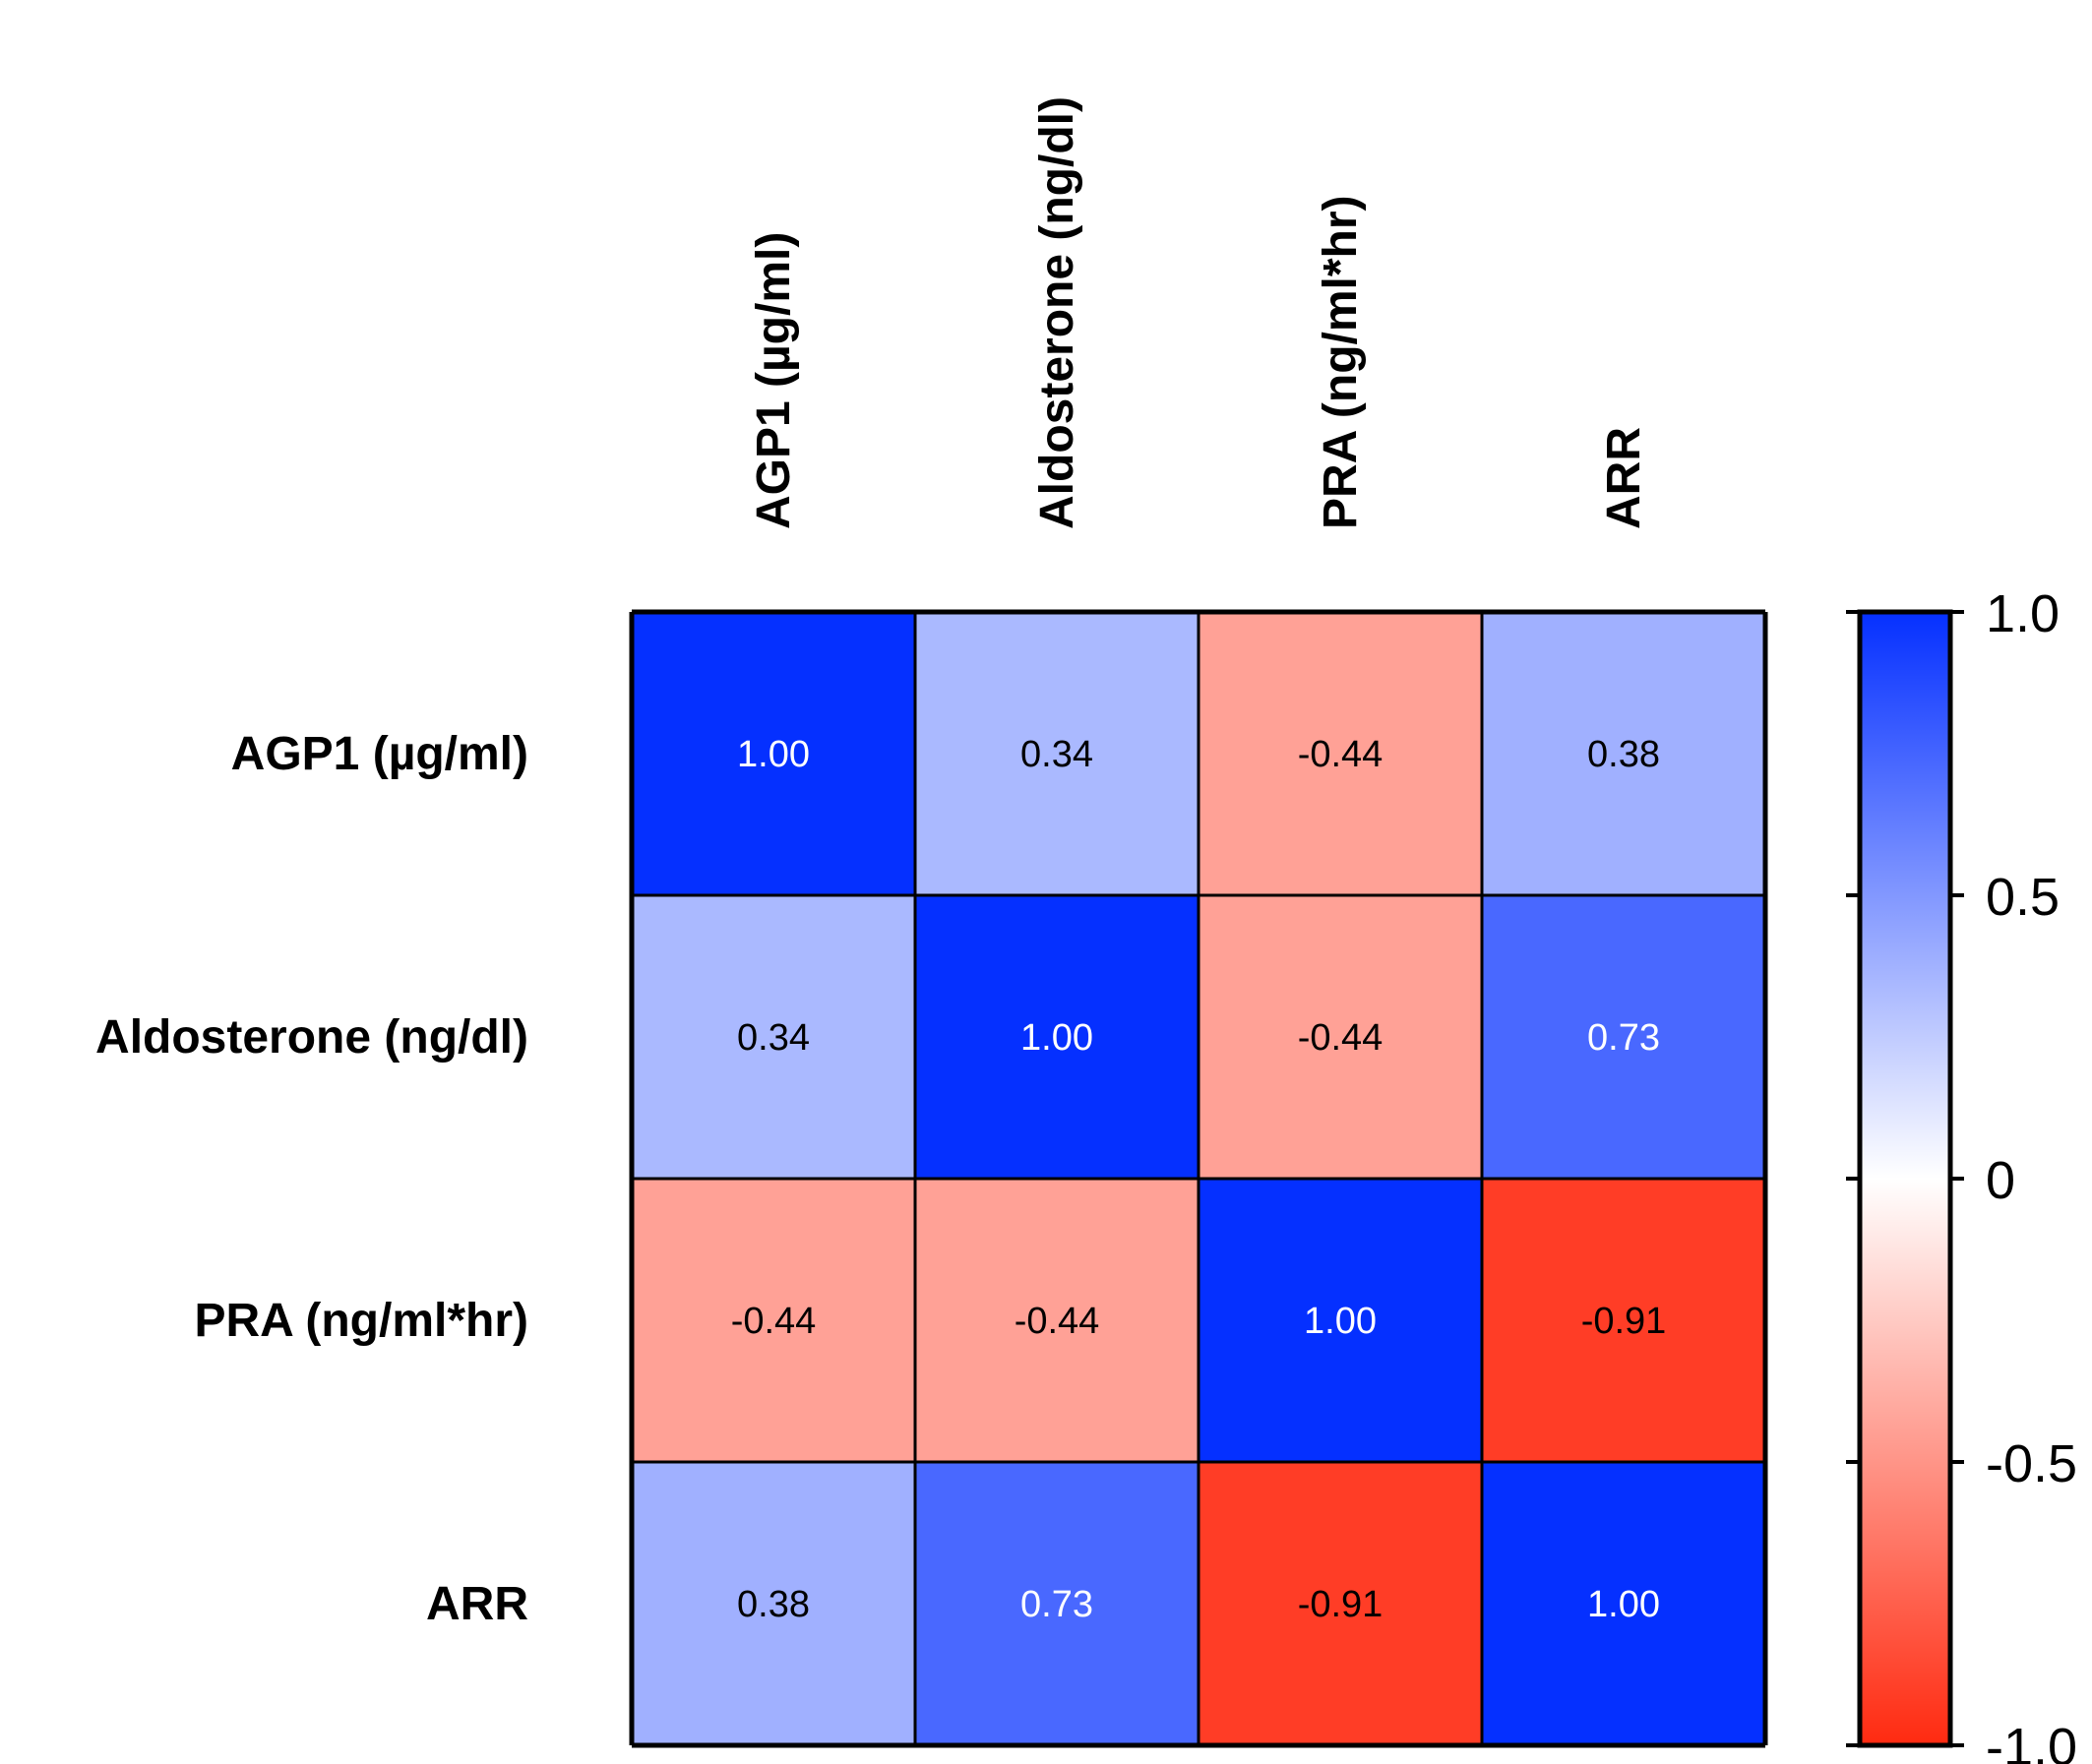  I want to click on row-label: Aldosterone (ng/dl), so click(311, 1037).